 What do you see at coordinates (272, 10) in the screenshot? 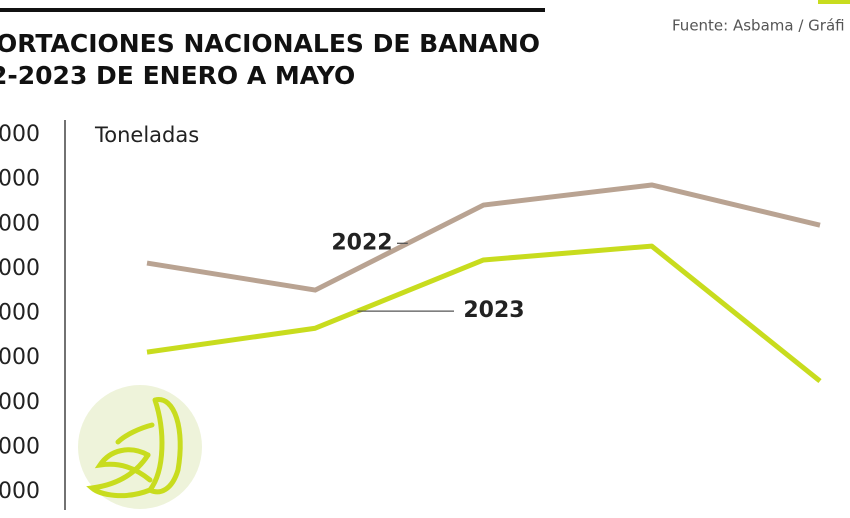
I see `top-rule` at bounding box center [272, 10].